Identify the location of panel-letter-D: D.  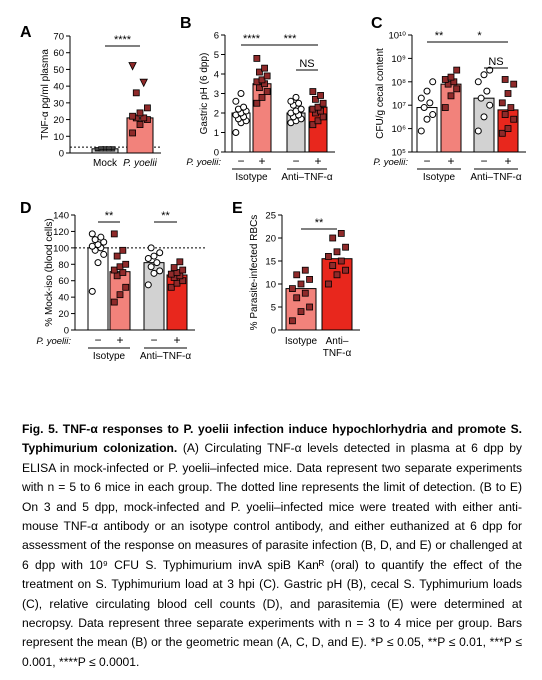
(26, 208).